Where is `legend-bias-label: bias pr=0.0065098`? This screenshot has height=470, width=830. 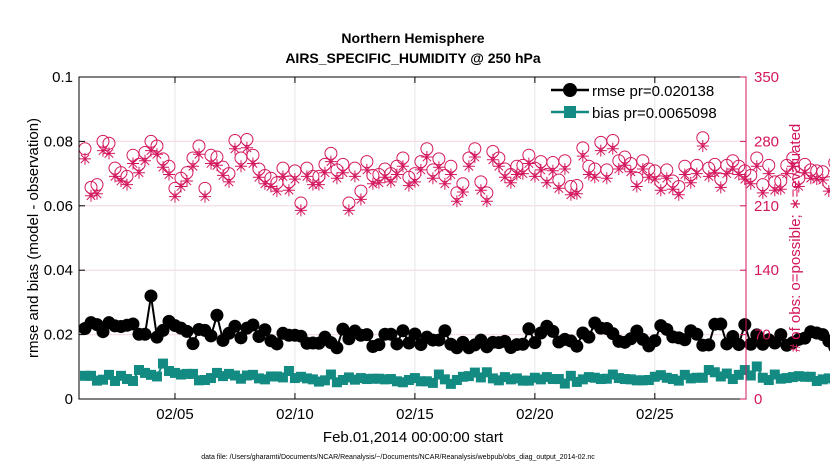
legend-bias-label: bias pr=0.0065098 is located at coordinates (654, 113).